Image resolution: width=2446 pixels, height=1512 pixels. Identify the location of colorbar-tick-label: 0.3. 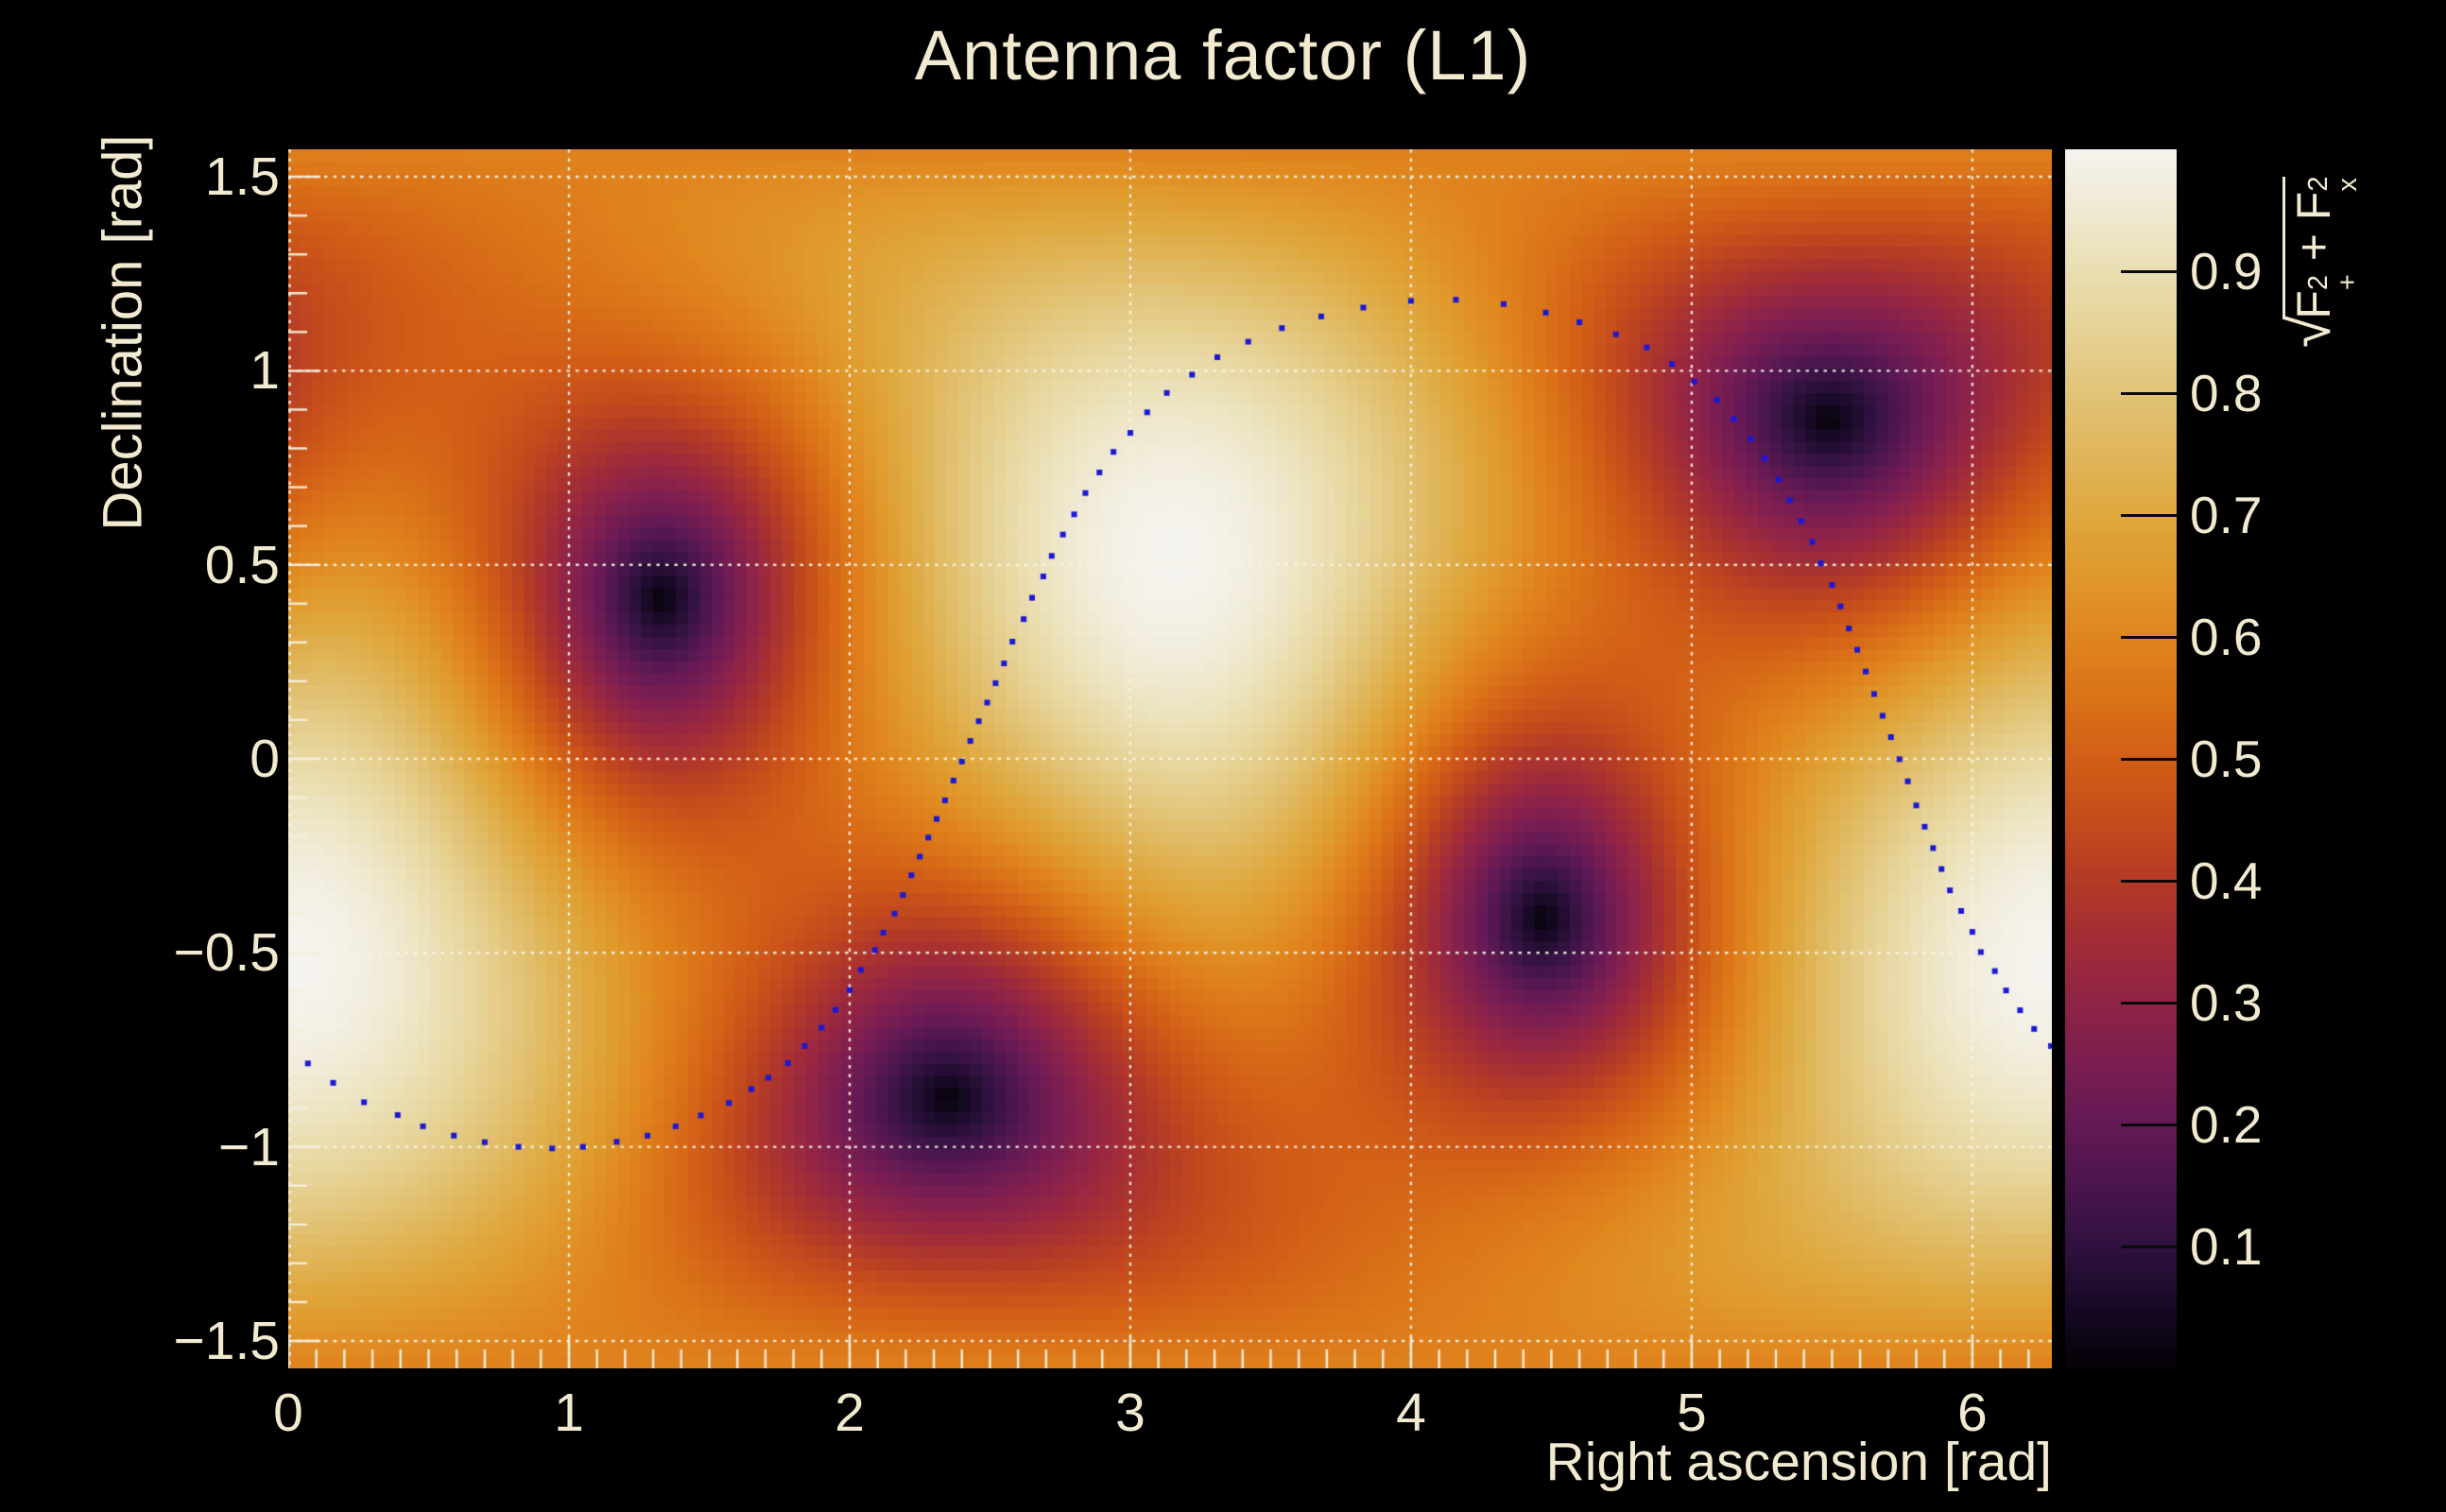
(2226, 1002).